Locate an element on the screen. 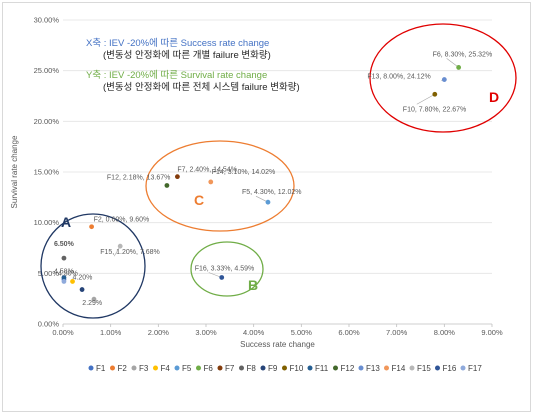  legend-label: F6 is located at coordinates (209, 368).